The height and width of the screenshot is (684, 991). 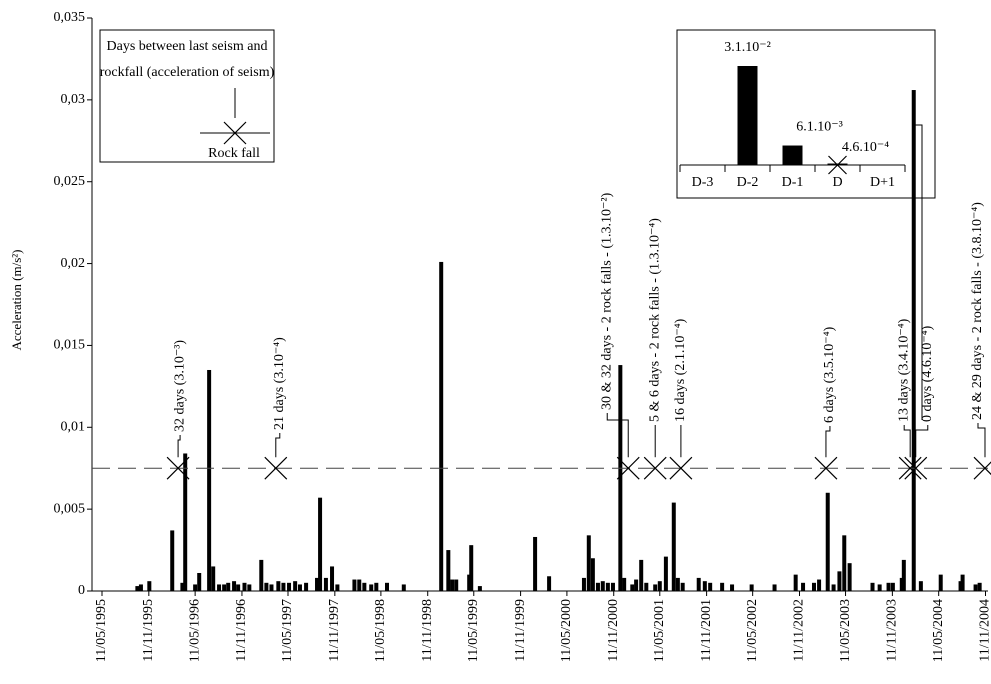 I want to click on y-tick-label: 0,03, so click(x=73, y=99).